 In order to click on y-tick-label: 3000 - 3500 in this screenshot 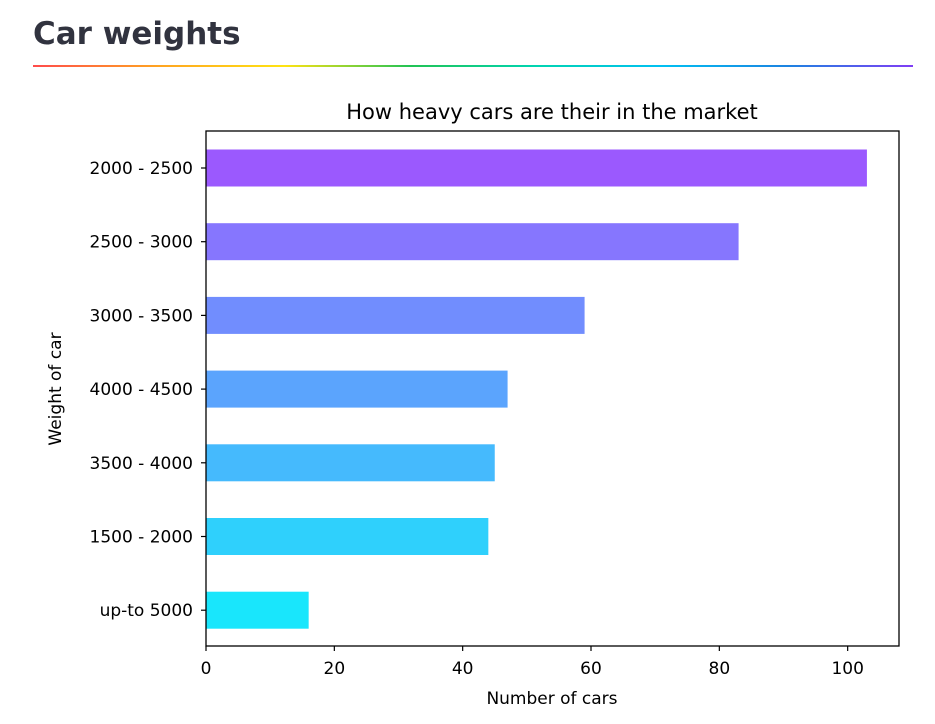, I will do `click(141, 316)`.